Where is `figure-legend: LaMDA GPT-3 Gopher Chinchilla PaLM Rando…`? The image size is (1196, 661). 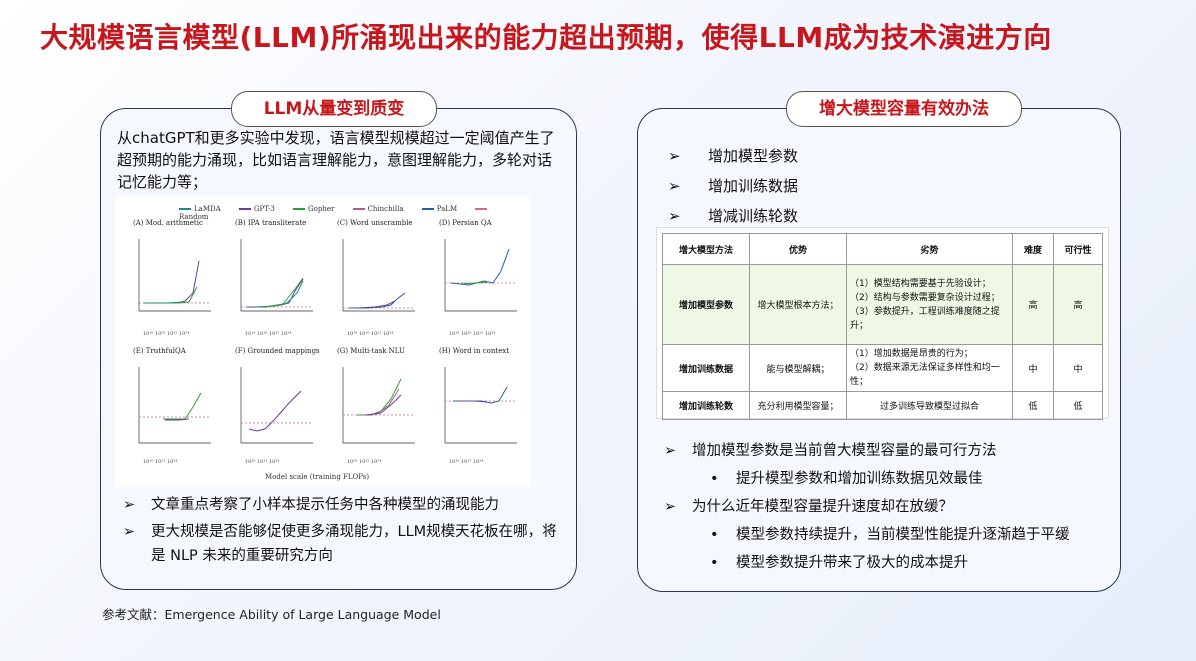 figure-legend: LaMDA GPT-3 Gopher Chinchilla PaLM Rando… is located at coordinates (355, 213).